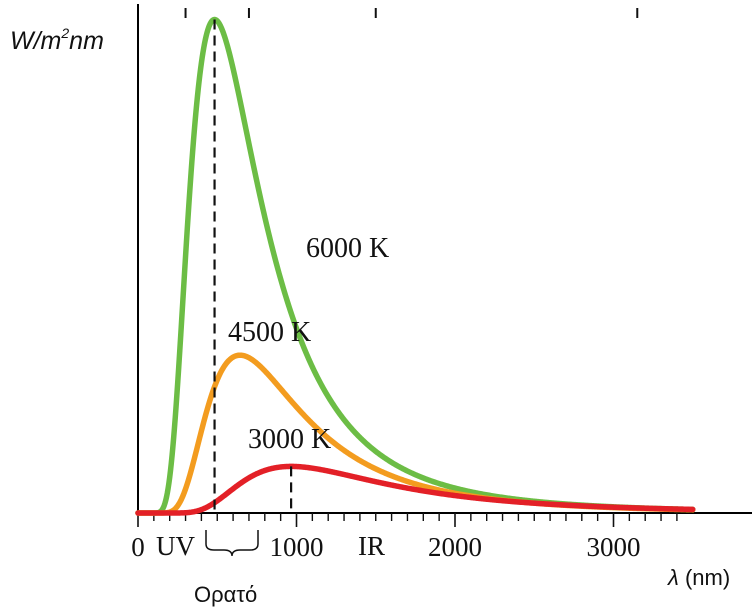  What do you see at coordinates (138, 547) in the screenshot?
I see `tick-label-0: 0` at bounding box center [138, 547].